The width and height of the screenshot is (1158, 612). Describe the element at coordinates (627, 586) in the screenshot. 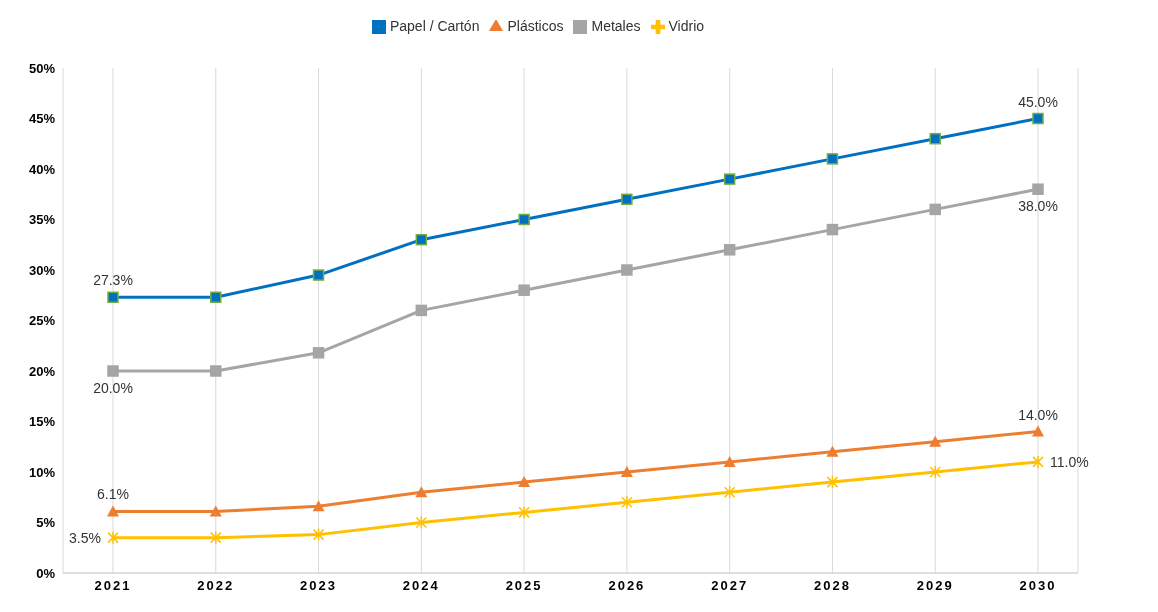

I see `x-tick-label: 2026` at that location.